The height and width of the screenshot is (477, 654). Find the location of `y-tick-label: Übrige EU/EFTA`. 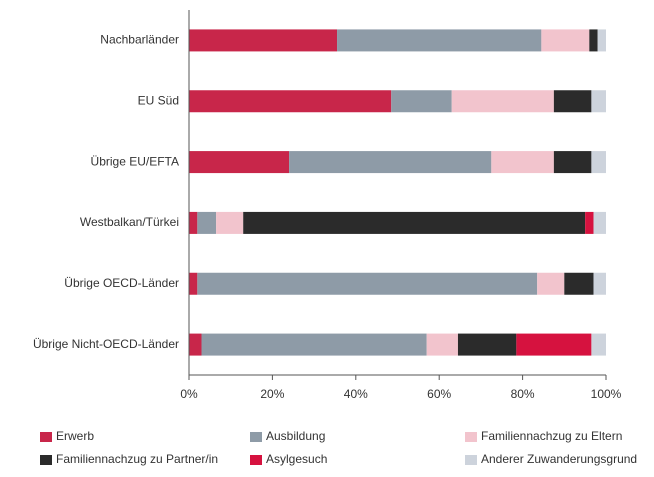

y-tick-label: Übrige EU/EFTA is located at coordinates (135, 161).